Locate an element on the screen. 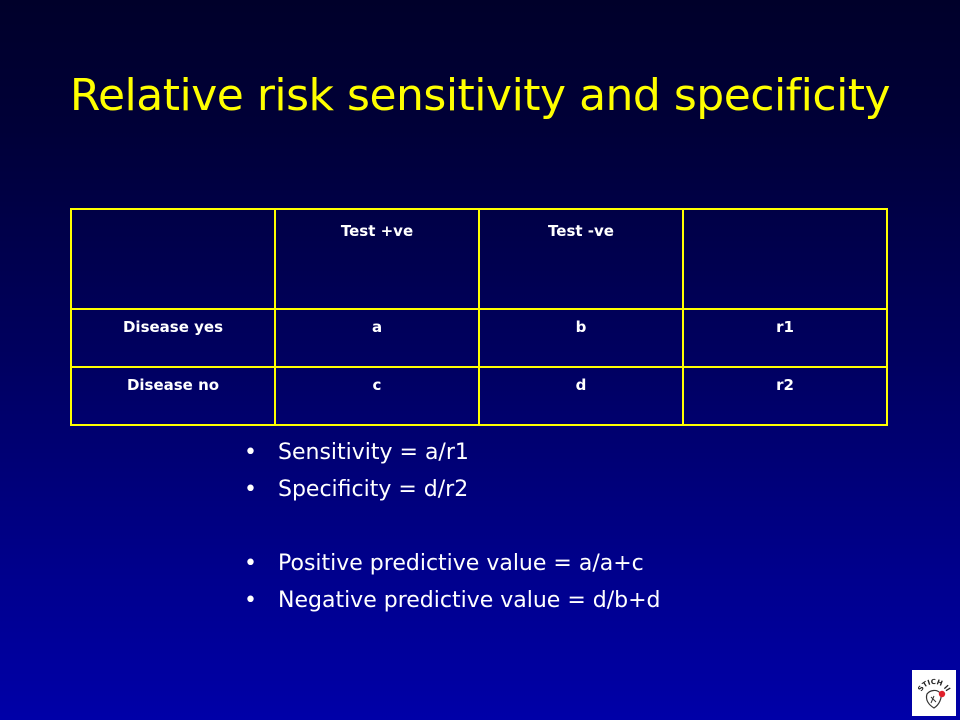 The width and height of the screenshot is (960, 720). table-corner-cell is located at coordinates (173, 259).